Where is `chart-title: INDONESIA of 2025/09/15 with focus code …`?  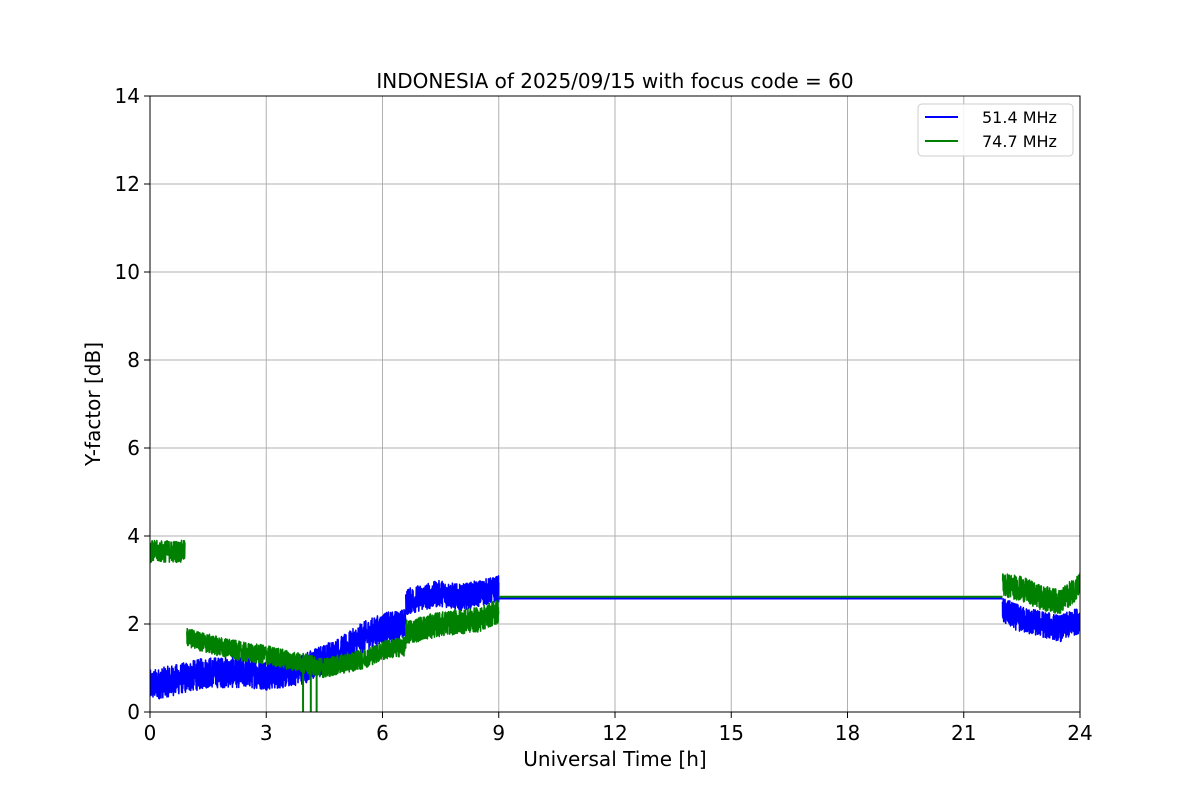 chart-title: INDONESIA of 2025/09/15 with focus code … is located at coordinates (614, 81).